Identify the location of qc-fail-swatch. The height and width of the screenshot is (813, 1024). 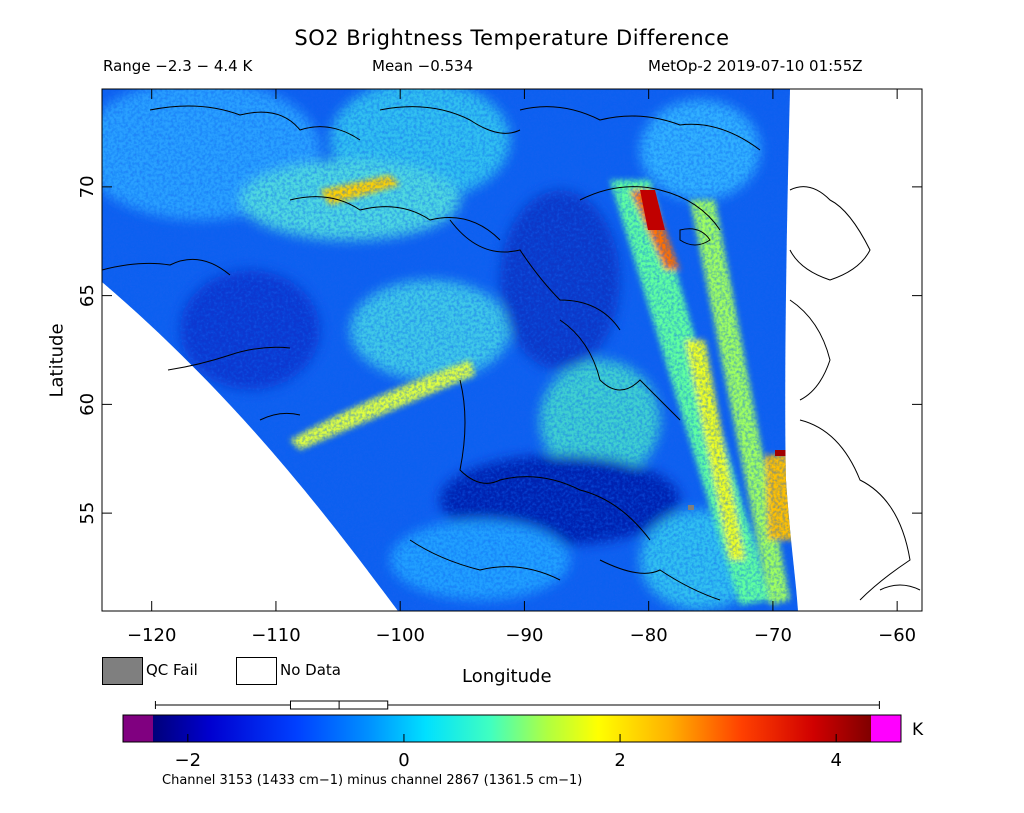
(122, 671).